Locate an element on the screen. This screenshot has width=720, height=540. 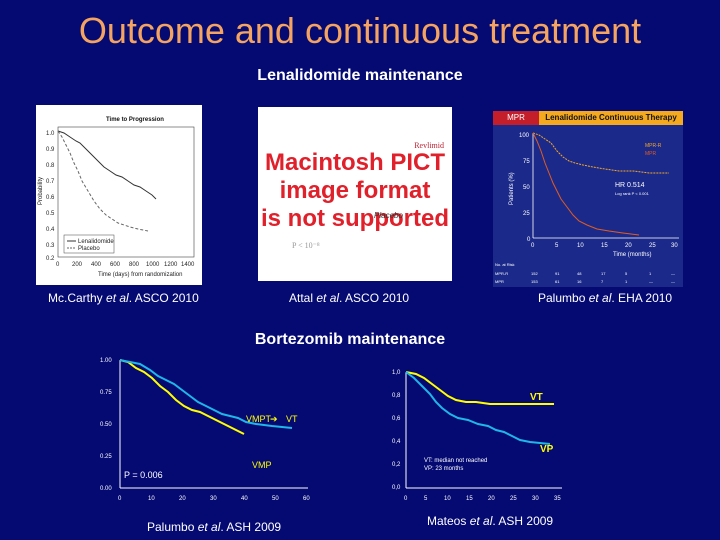
mccarthy-ytick: 0.7 is located at coordinates (50, 182).